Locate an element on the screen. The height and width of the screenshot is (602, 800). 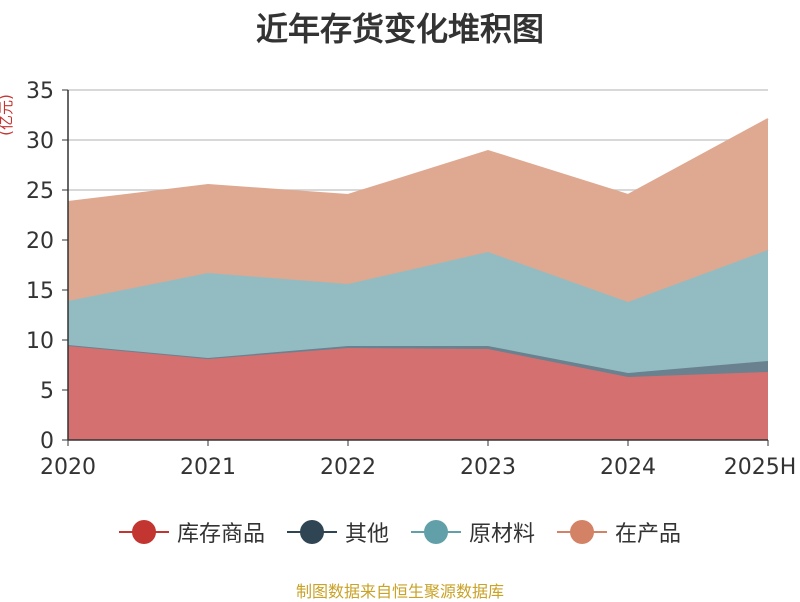
x-tick-label: 2021 is located at coordinates (208, 467).